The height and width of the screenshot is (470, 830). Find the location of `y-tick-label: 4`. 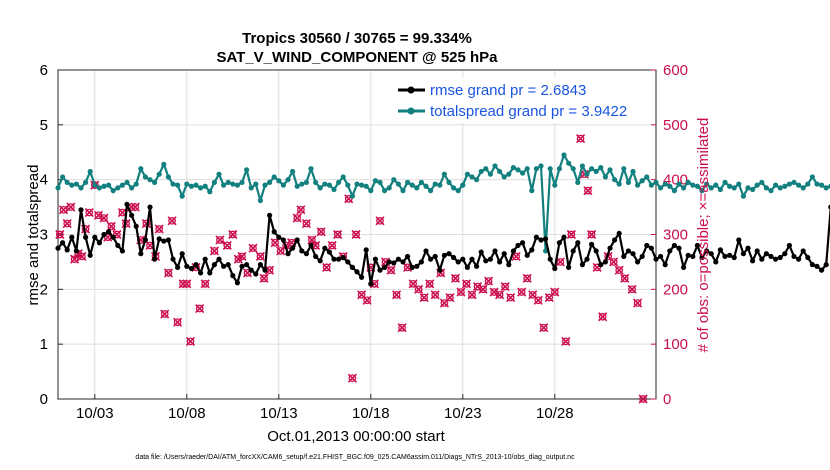

y-tick-label: 4 is located at coordinates (44, 180).